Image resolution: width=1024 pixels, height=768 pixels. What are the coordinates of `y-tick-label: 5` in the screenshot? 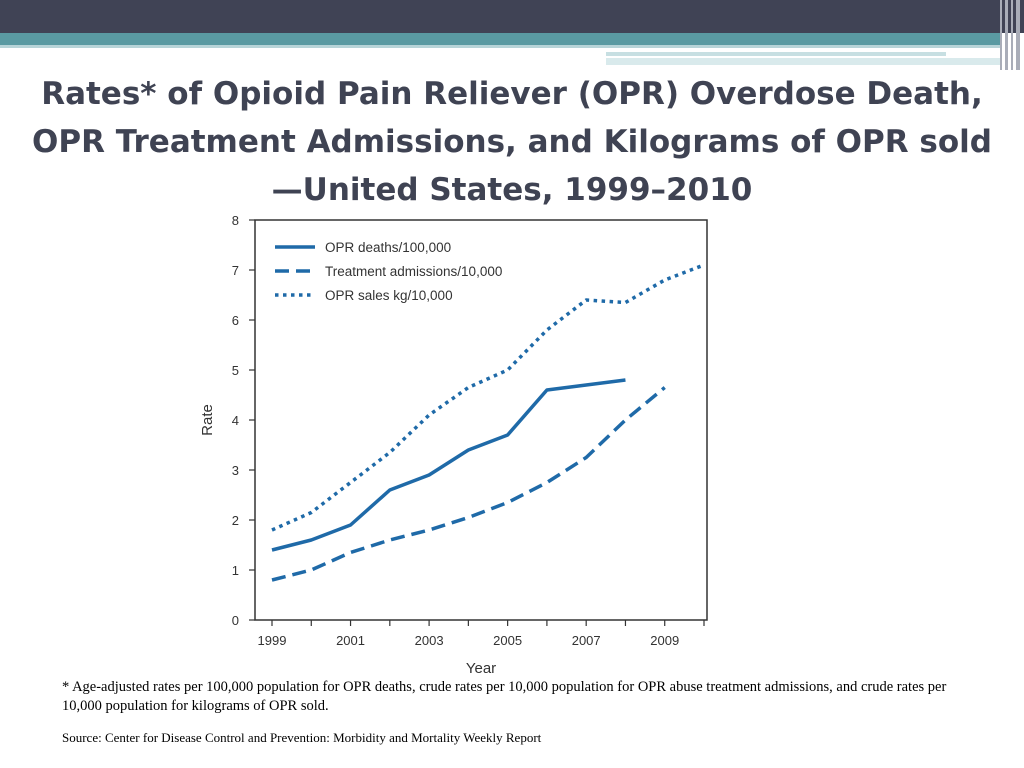 It's located at (235, 370).